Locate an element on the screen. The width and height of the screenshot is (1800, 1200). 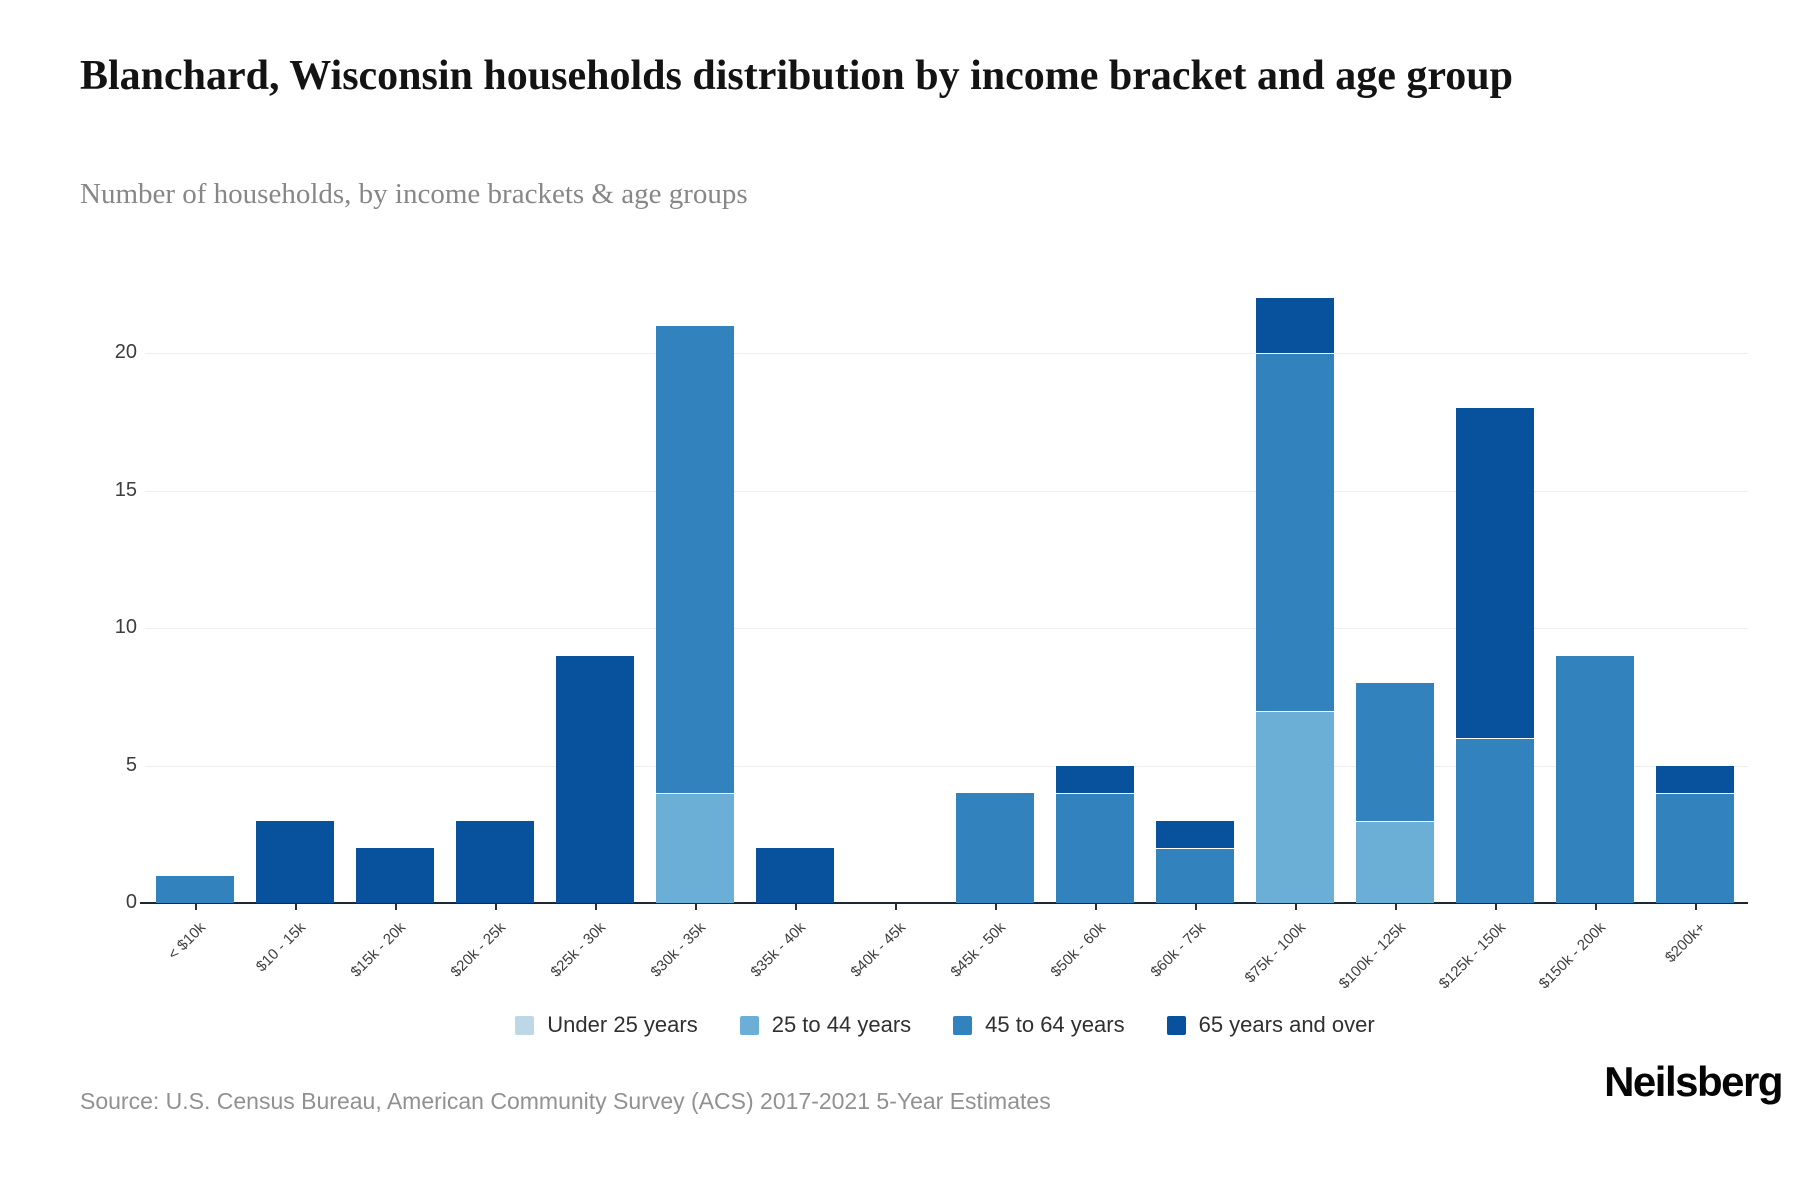
bar-$10 - 15k is located at coordinates (295, 861).